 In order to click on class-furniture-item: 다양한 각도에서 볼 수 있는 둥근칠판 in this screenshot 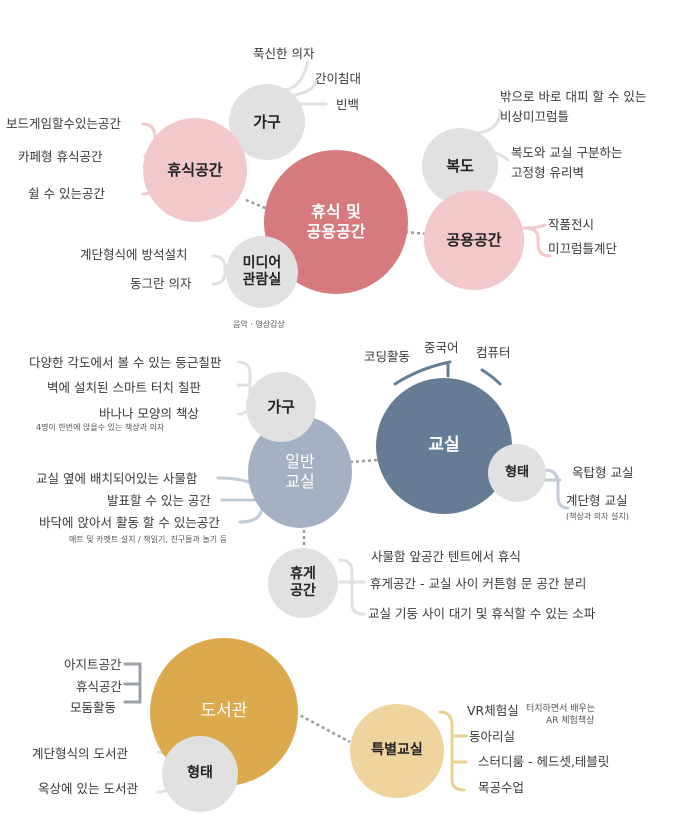, I will do `click(125, 362)`.